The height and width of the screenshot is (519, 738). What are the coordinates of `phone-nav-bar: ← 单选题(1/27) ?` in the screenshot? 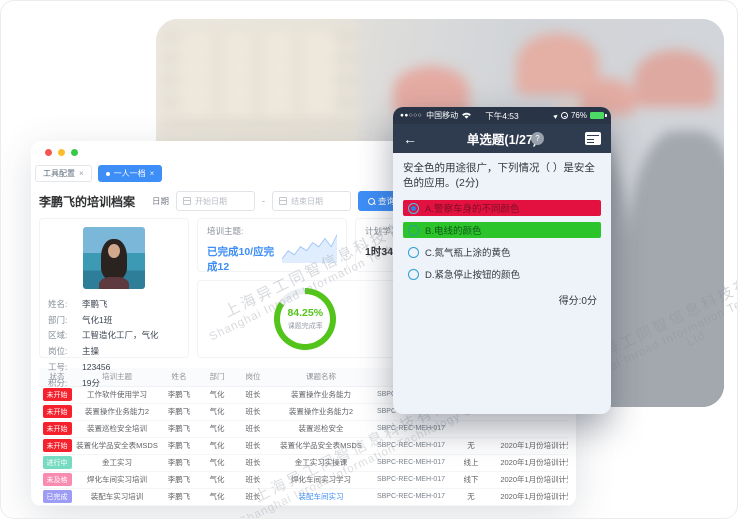 It's located at (502, 138).